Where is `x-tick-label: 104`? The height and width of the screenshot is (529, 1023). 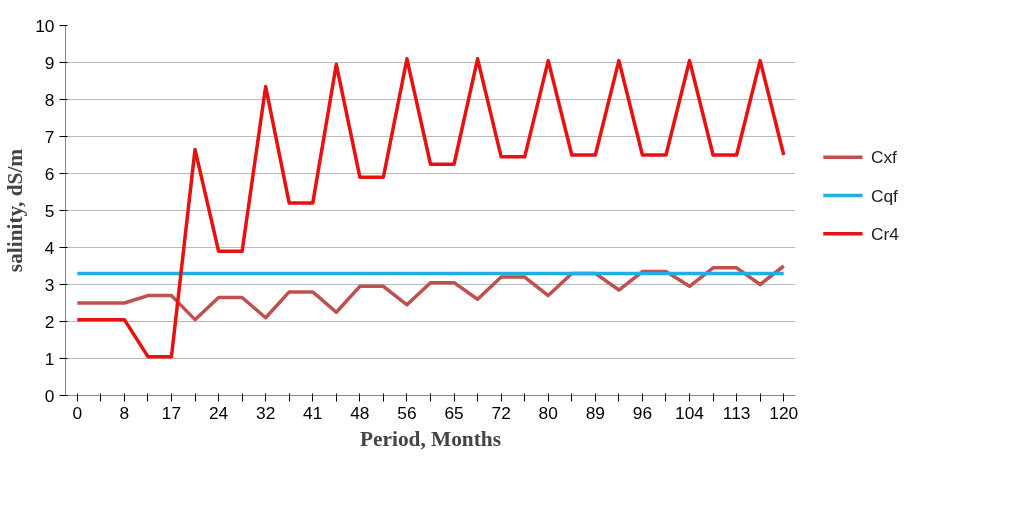
x-tick-label: 104 is located at coordinates (690, 412).